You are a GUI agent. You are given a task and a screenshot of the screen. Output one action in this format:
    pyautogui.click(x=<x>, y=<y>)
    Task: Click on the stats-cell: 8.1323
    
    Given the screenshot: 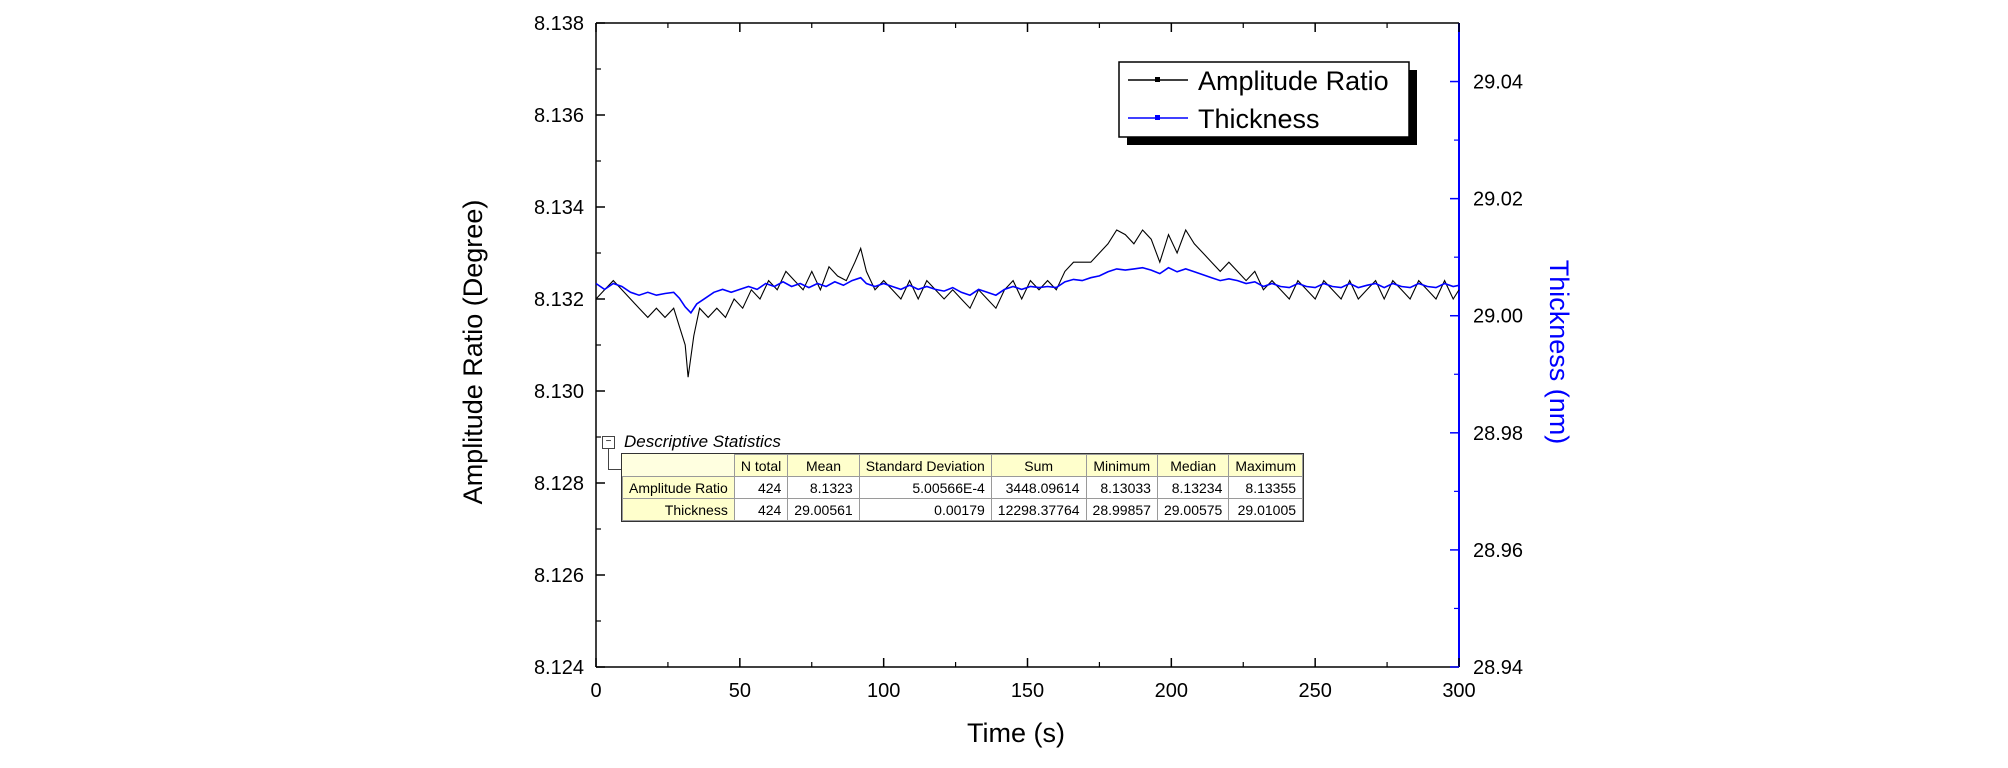 What is the action you would take?
    pyautogui.click(x=823, y=487)
    